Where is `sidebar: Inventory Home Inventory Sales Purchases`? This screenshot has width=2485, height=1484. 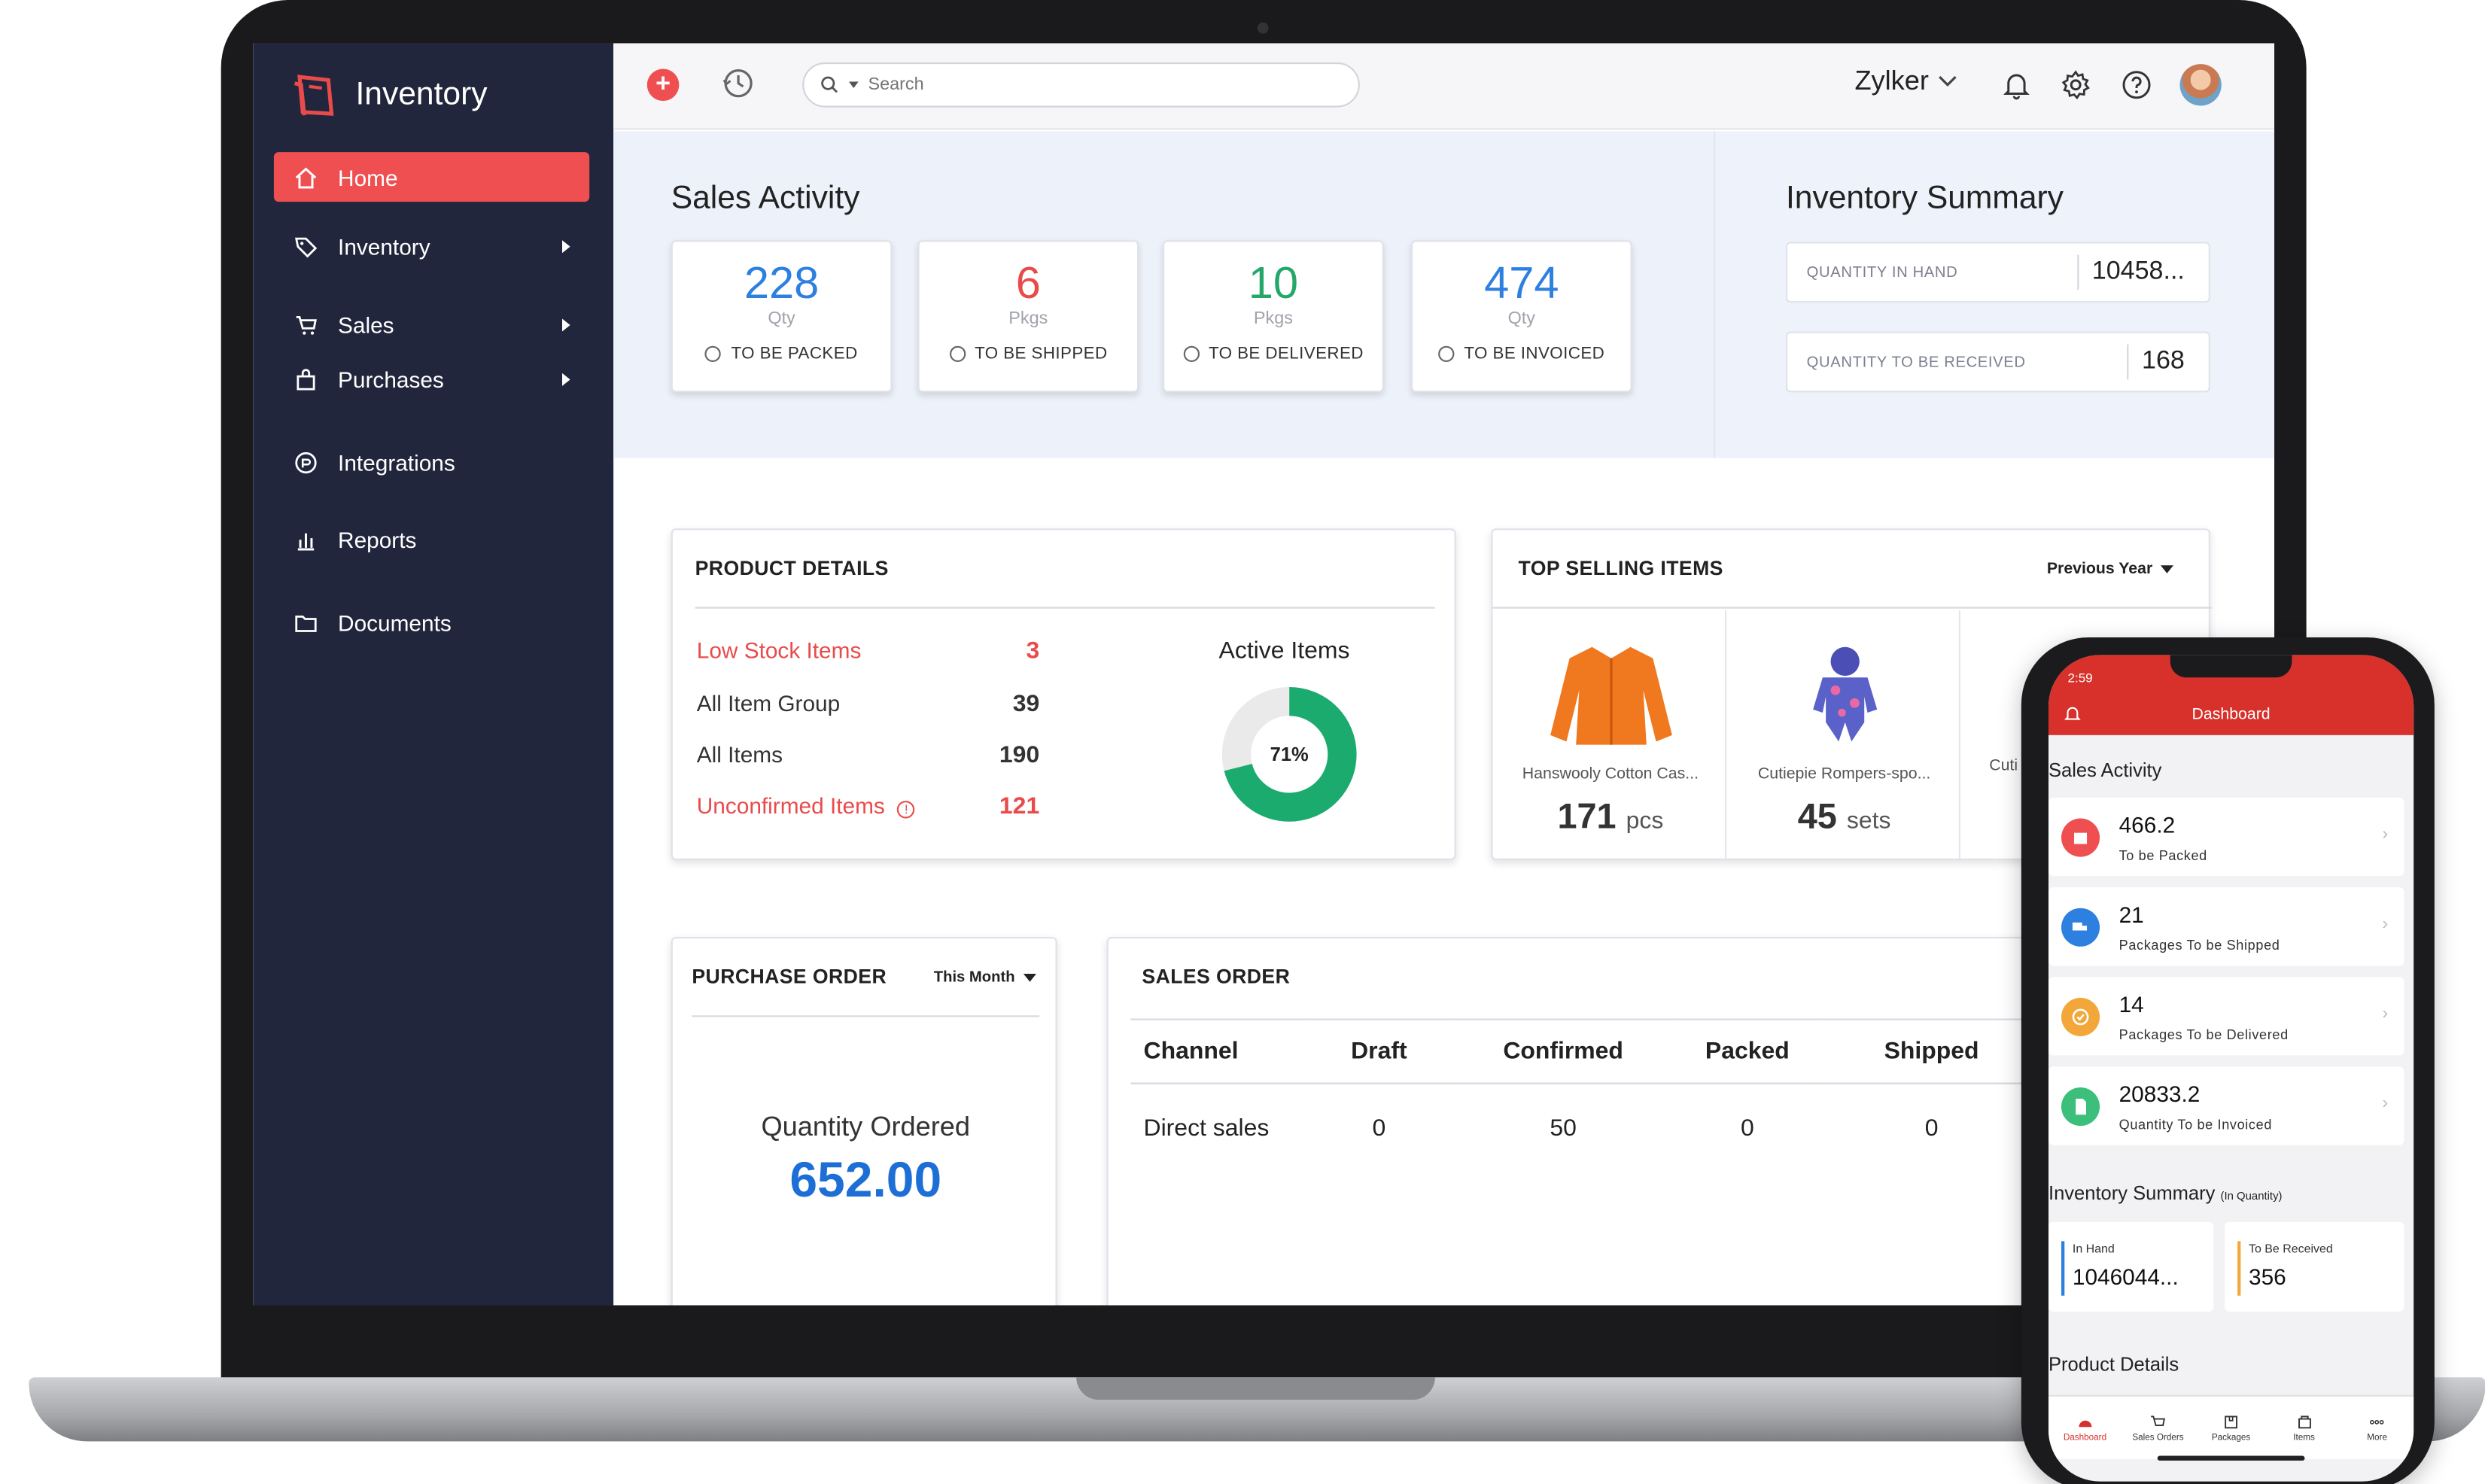 sidebar: Inventory Home Inventory Sales Purchases is located at coordinates (433, 674).